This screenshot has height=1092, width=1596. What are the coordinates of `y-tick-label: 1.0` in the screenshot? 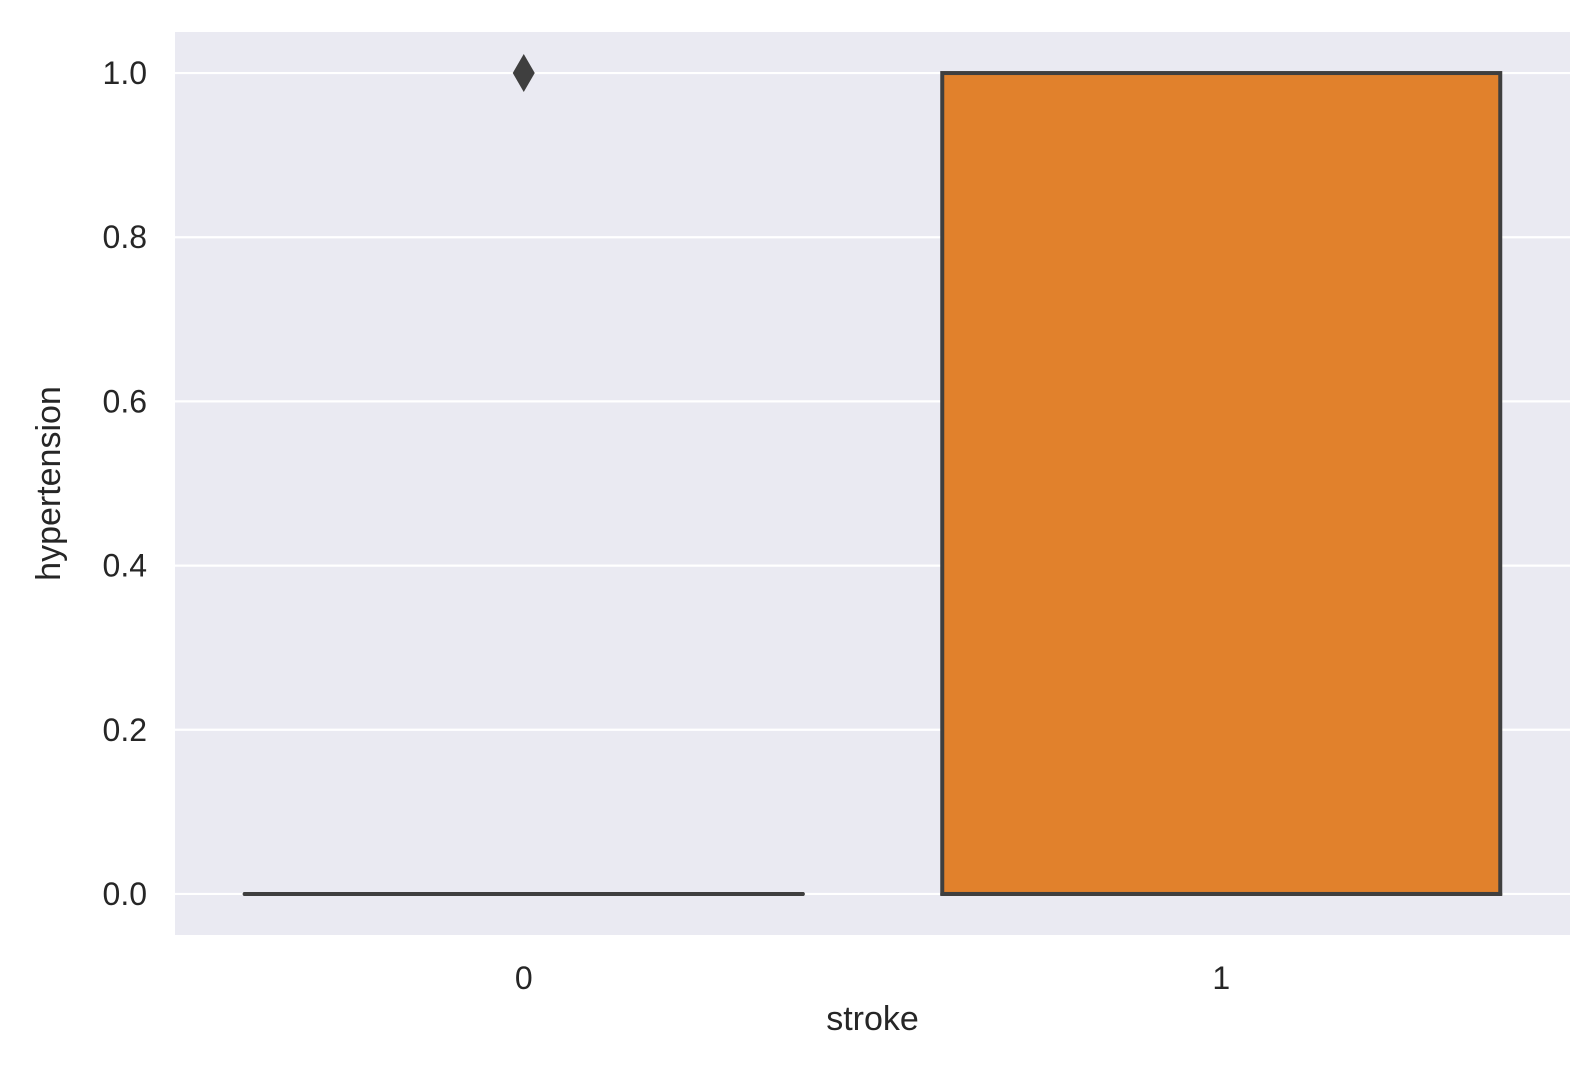 It's located at (125, 73).